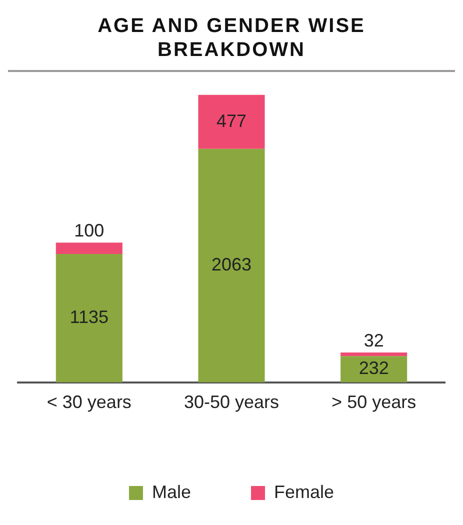  Describe the element at coordinates (171, 492) in the screenshot. I see `legend-label: Male` at that location.